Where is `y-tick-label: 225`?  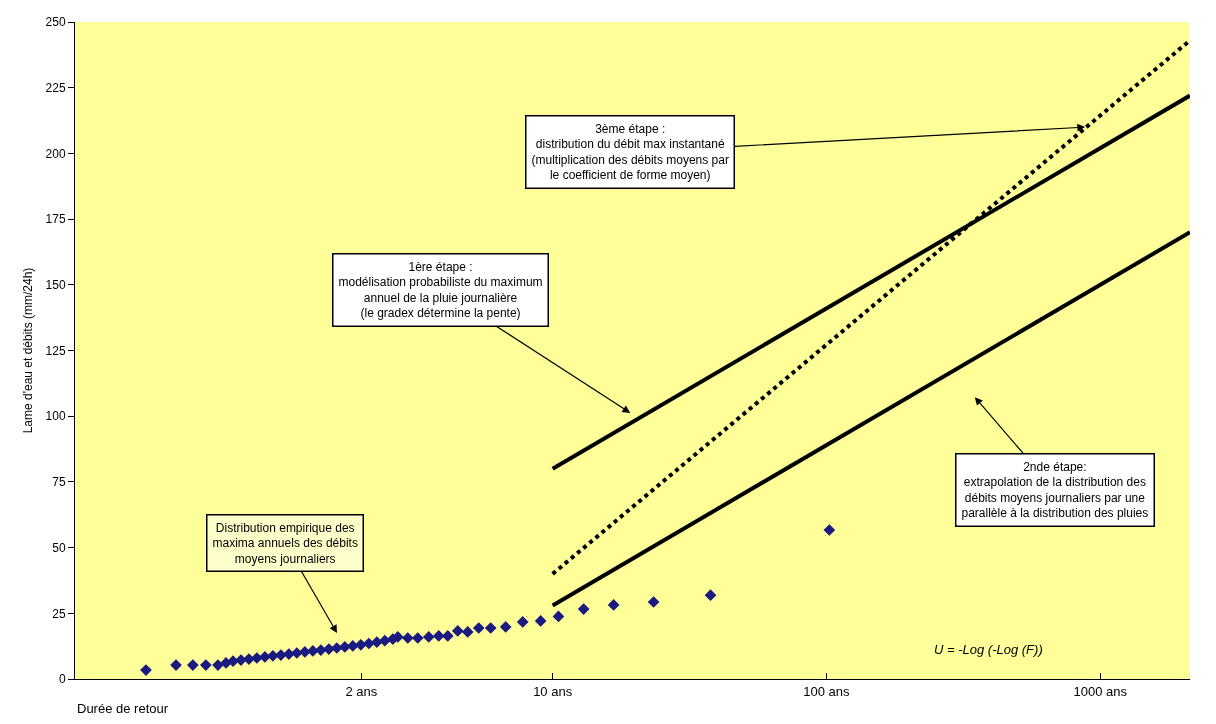
y-tick-label: 225 is located at coordinates (55, 87).